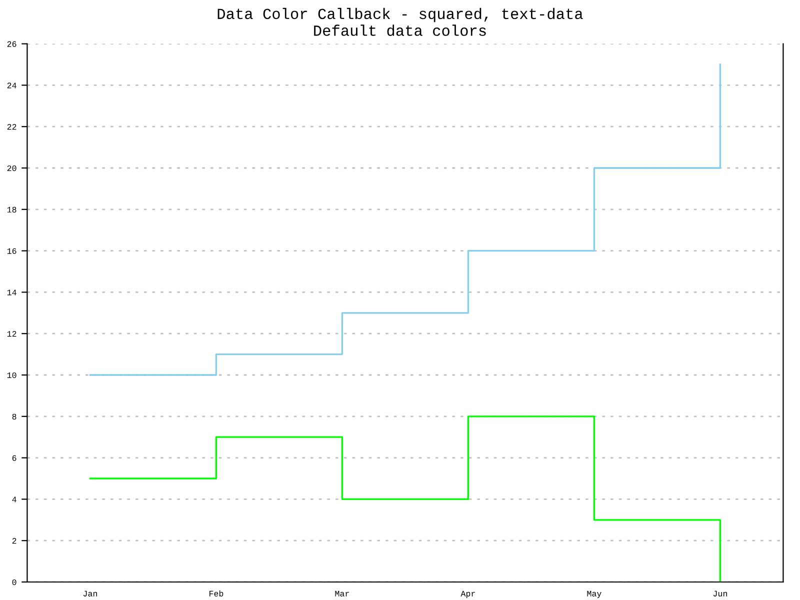 This screenshot has width=800, height=600. I want to click on y-tick-label: 20, so click(11, 168).